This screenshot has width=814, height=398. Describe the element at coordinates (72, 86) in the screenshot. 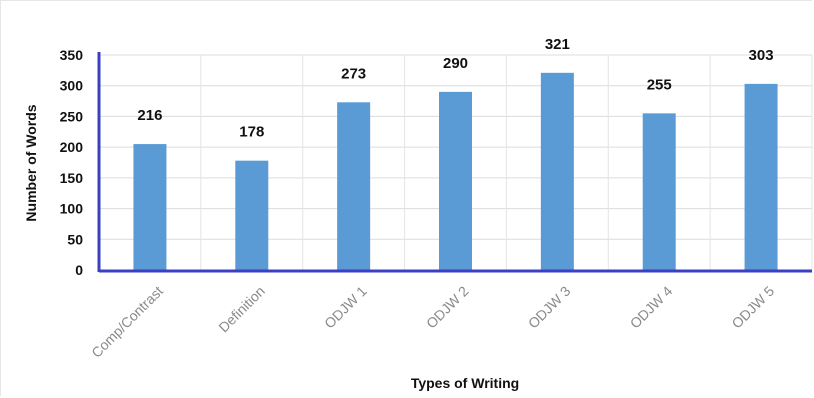

I see `y-tick-label: 300` at that location.